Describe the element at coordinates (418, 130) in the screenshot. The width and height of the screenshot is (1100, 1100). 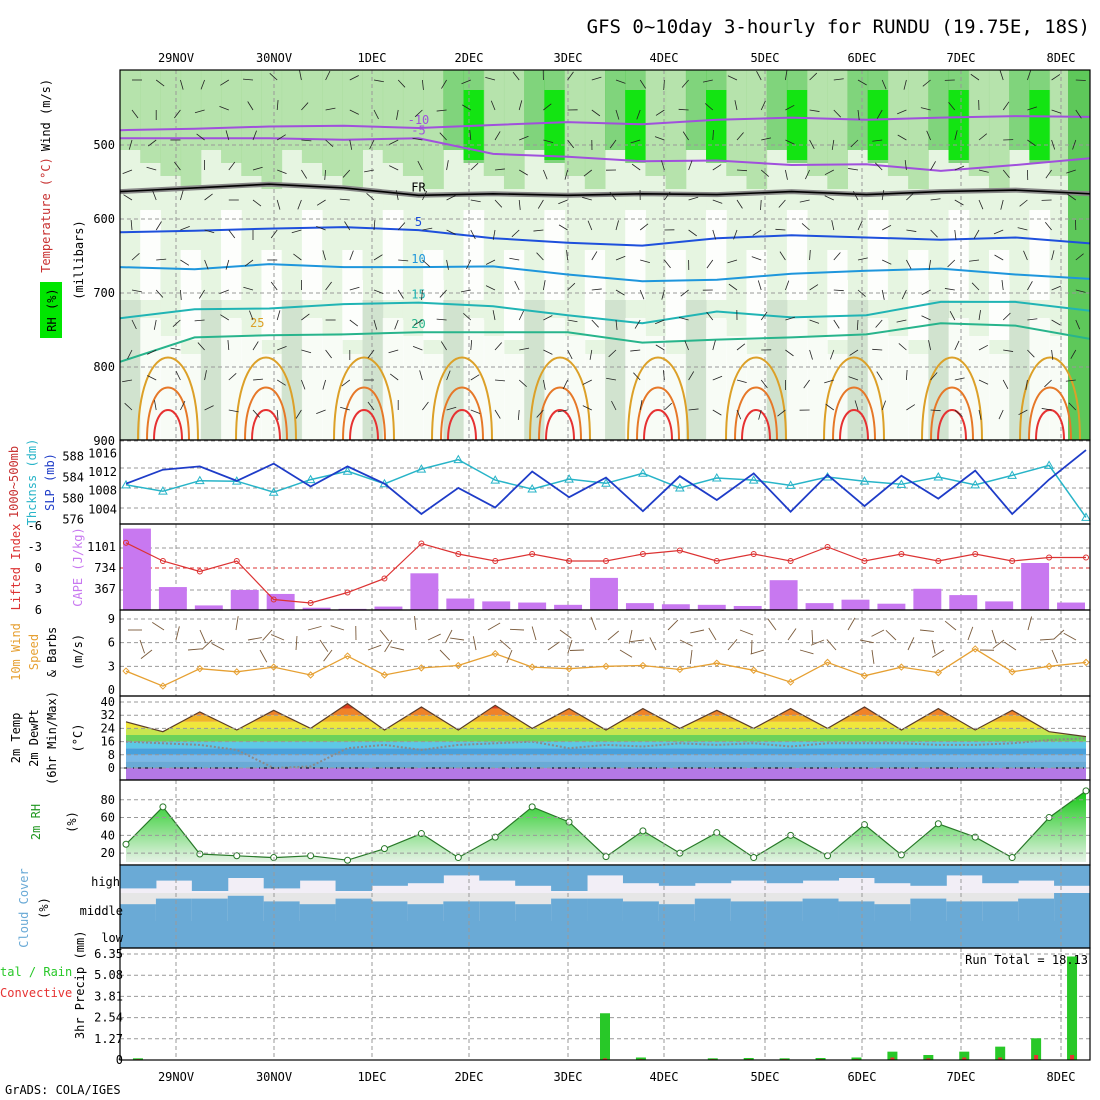
I see `isotherm-label: -5` at that location.